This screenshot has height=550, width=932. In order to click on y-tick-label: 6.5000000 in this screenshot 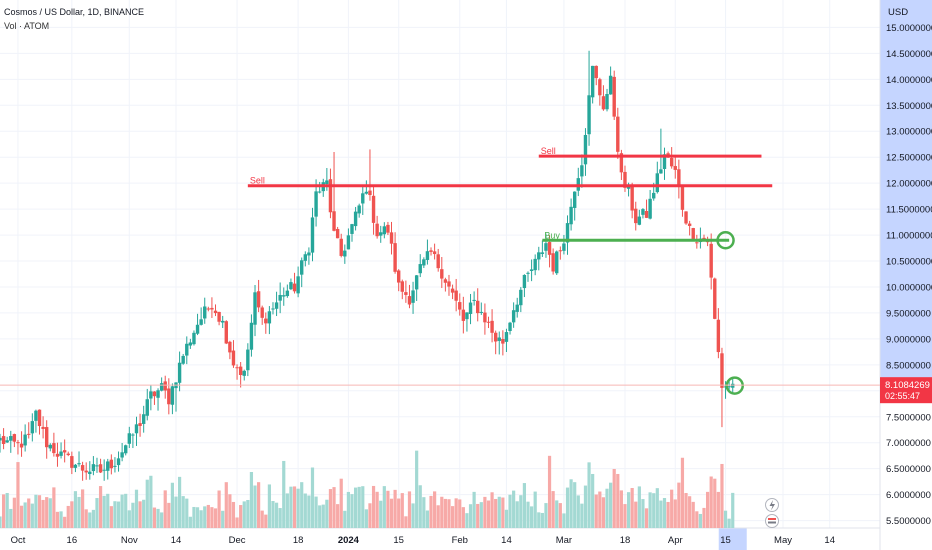, I will do `click(908, 469)`.